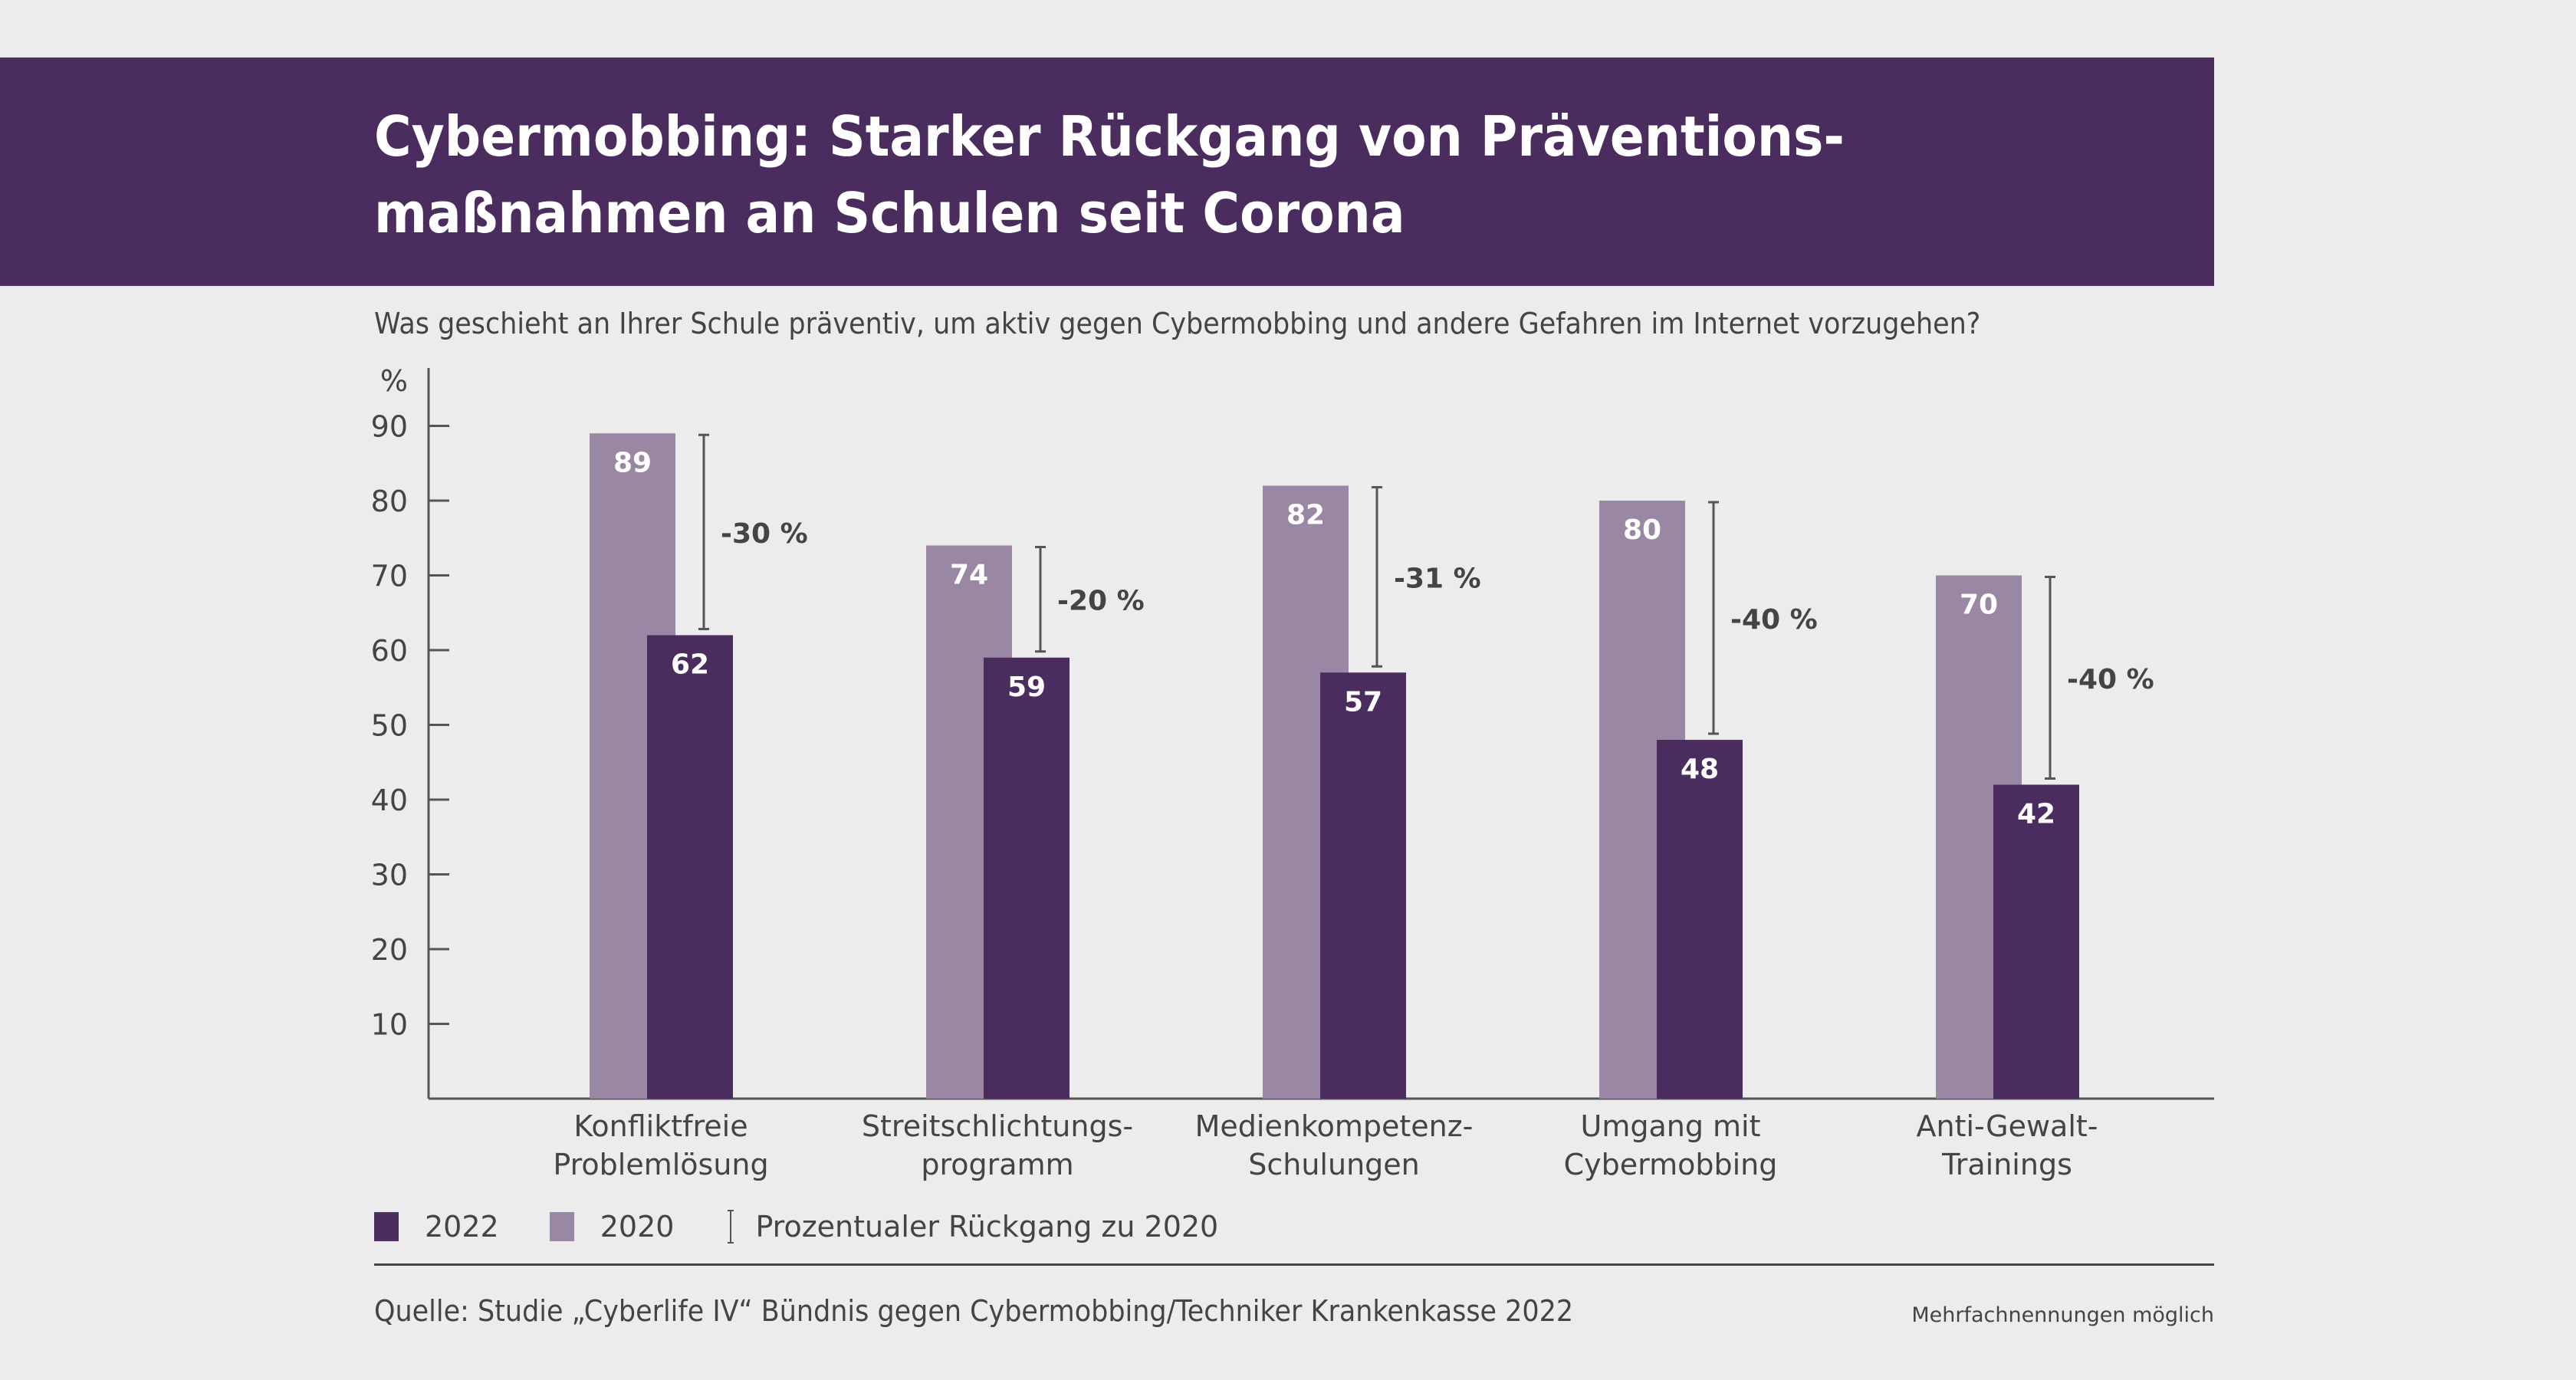 This screenshot has height=1380, width=2576. What do you see at coordinates (764, 534) in the screenshot?
I see `decline-label: -30 %` at bounding box center [764, 534].